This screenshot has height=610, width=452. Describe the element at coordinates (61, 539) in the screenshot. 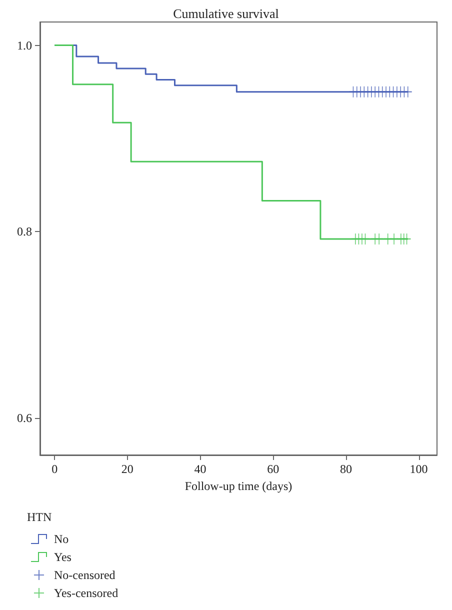

I see `legend-label: No` at that location.